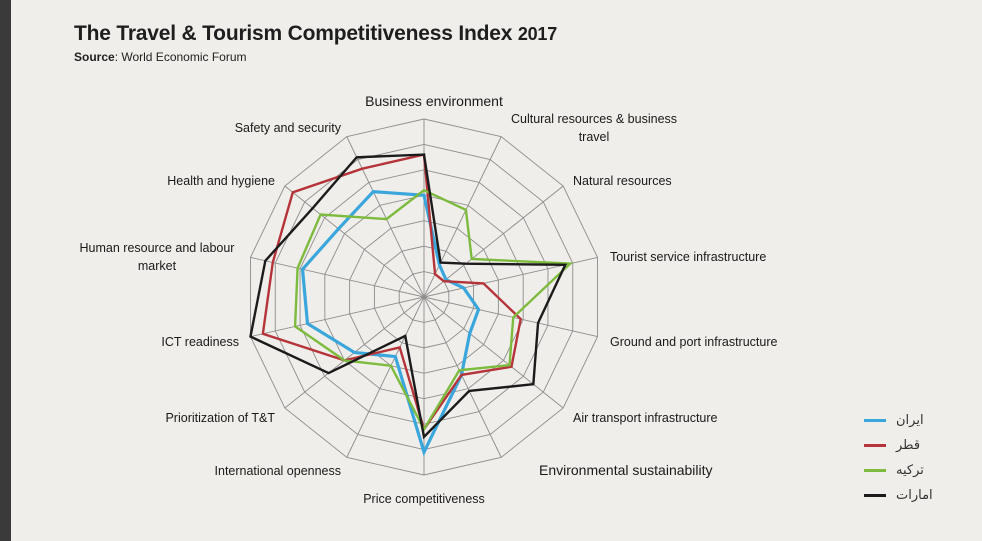  What do you see at coordinates (278, 471) in the screenshot?
I see `axis-label: International openness` at bounding box center [278, 471].